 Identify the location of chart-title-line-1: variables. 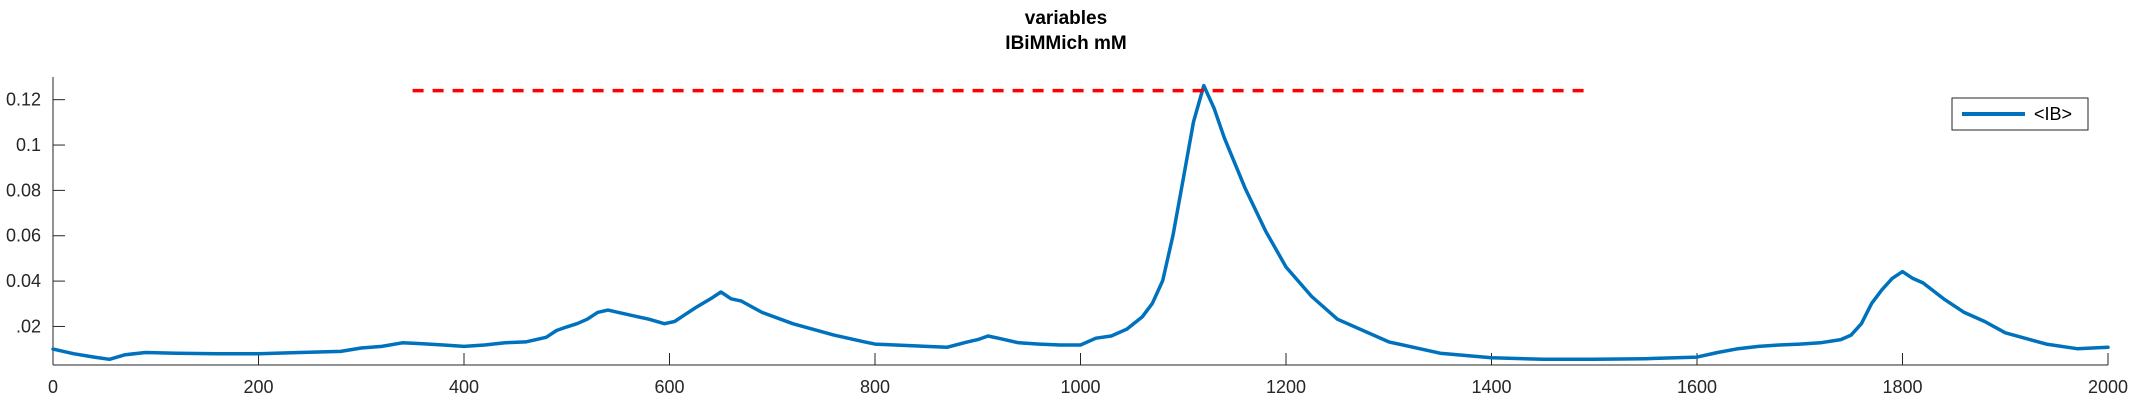
(1066, 18).